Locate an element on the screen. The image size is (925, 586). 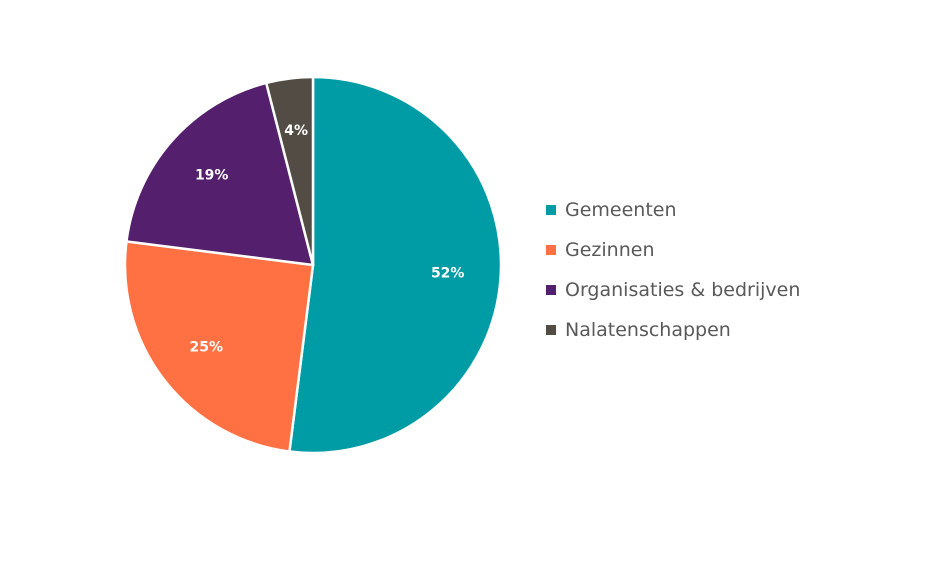
data-label-gemeenten: 52% is located at coordinates (448, 274).